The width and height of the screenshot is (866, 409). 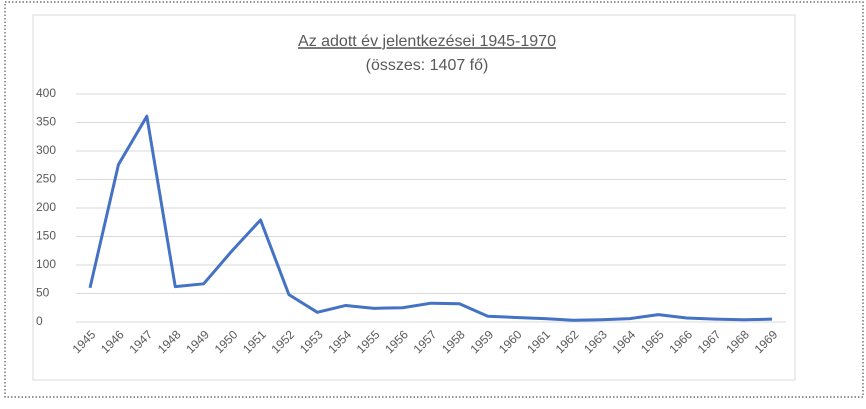 I want to click on y-tick-label: 150, so click(x=46, y=236).